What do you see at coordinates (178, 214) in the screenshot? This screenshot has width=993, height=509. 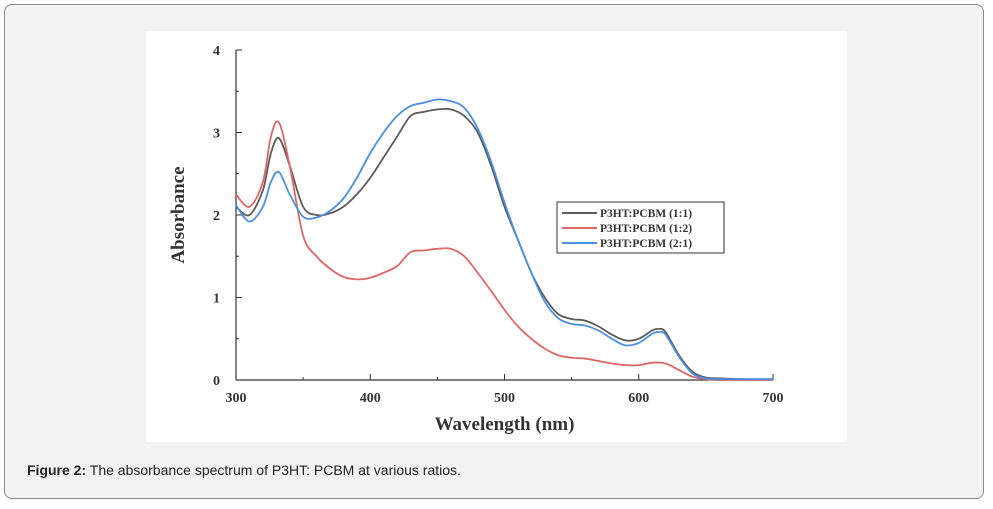 I see `y-axis-label: Absorbance` at bounding box center [178, 214].